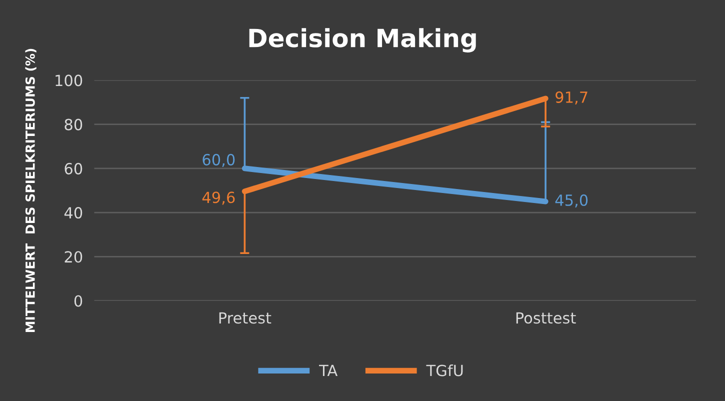 This screenshot has height=401, width=725. What do you see at coordinates (73, 124) in the screenshot?
I see `y-tick-label: 80` at bounding box center [73, 124].